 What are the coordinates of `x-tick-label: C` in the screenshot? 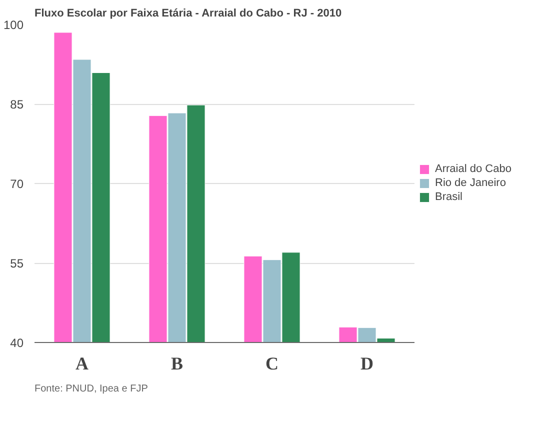 It's located at (272, 364).